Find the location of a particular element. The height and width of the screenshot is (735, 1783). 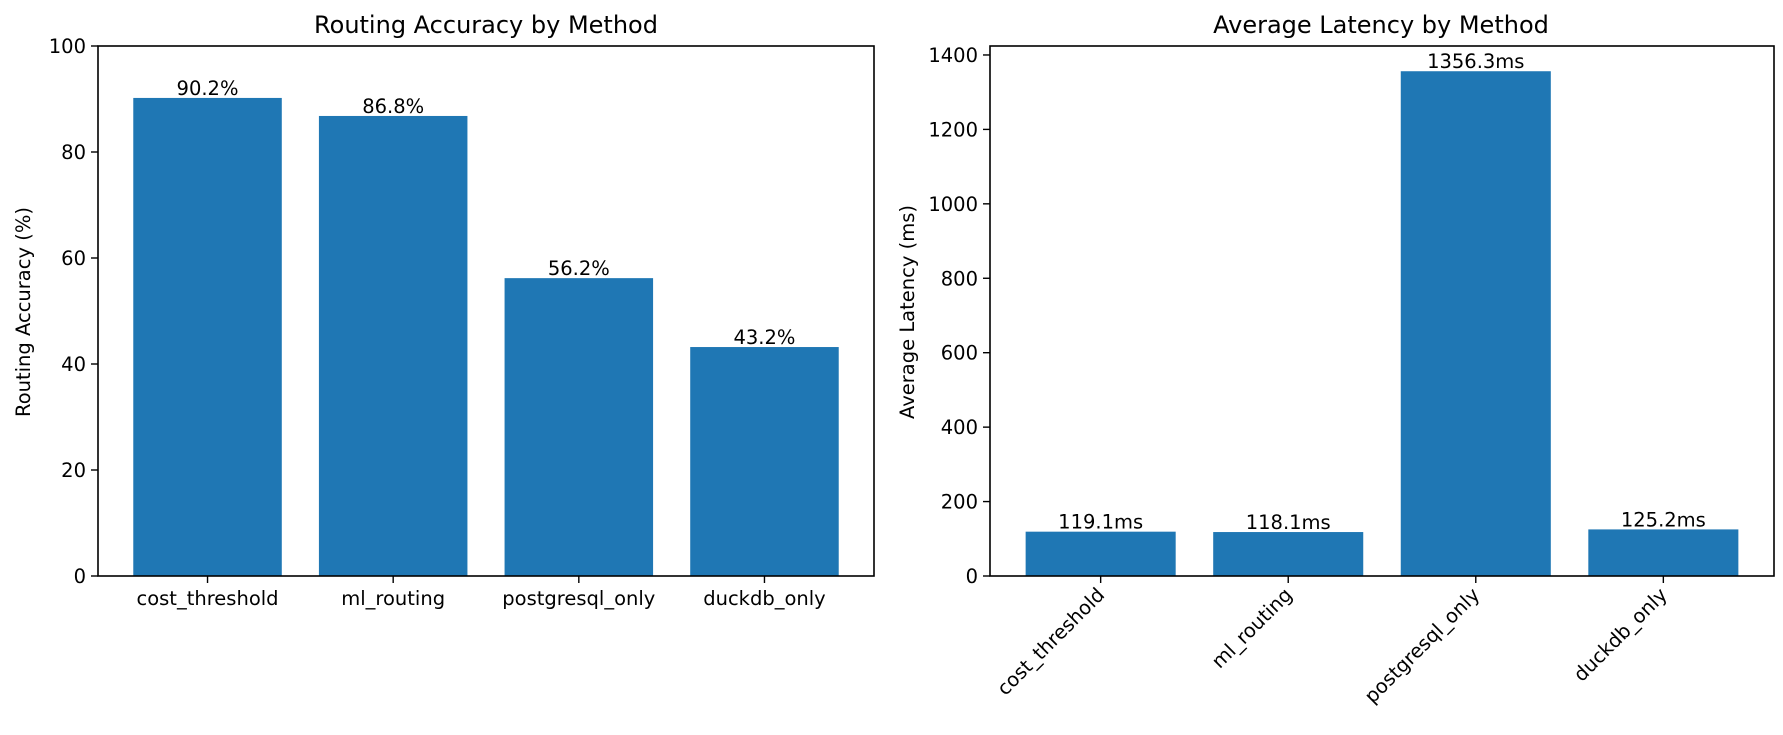

accuracy-data-label-3: 43.2% is located at coordinates (764, 337).